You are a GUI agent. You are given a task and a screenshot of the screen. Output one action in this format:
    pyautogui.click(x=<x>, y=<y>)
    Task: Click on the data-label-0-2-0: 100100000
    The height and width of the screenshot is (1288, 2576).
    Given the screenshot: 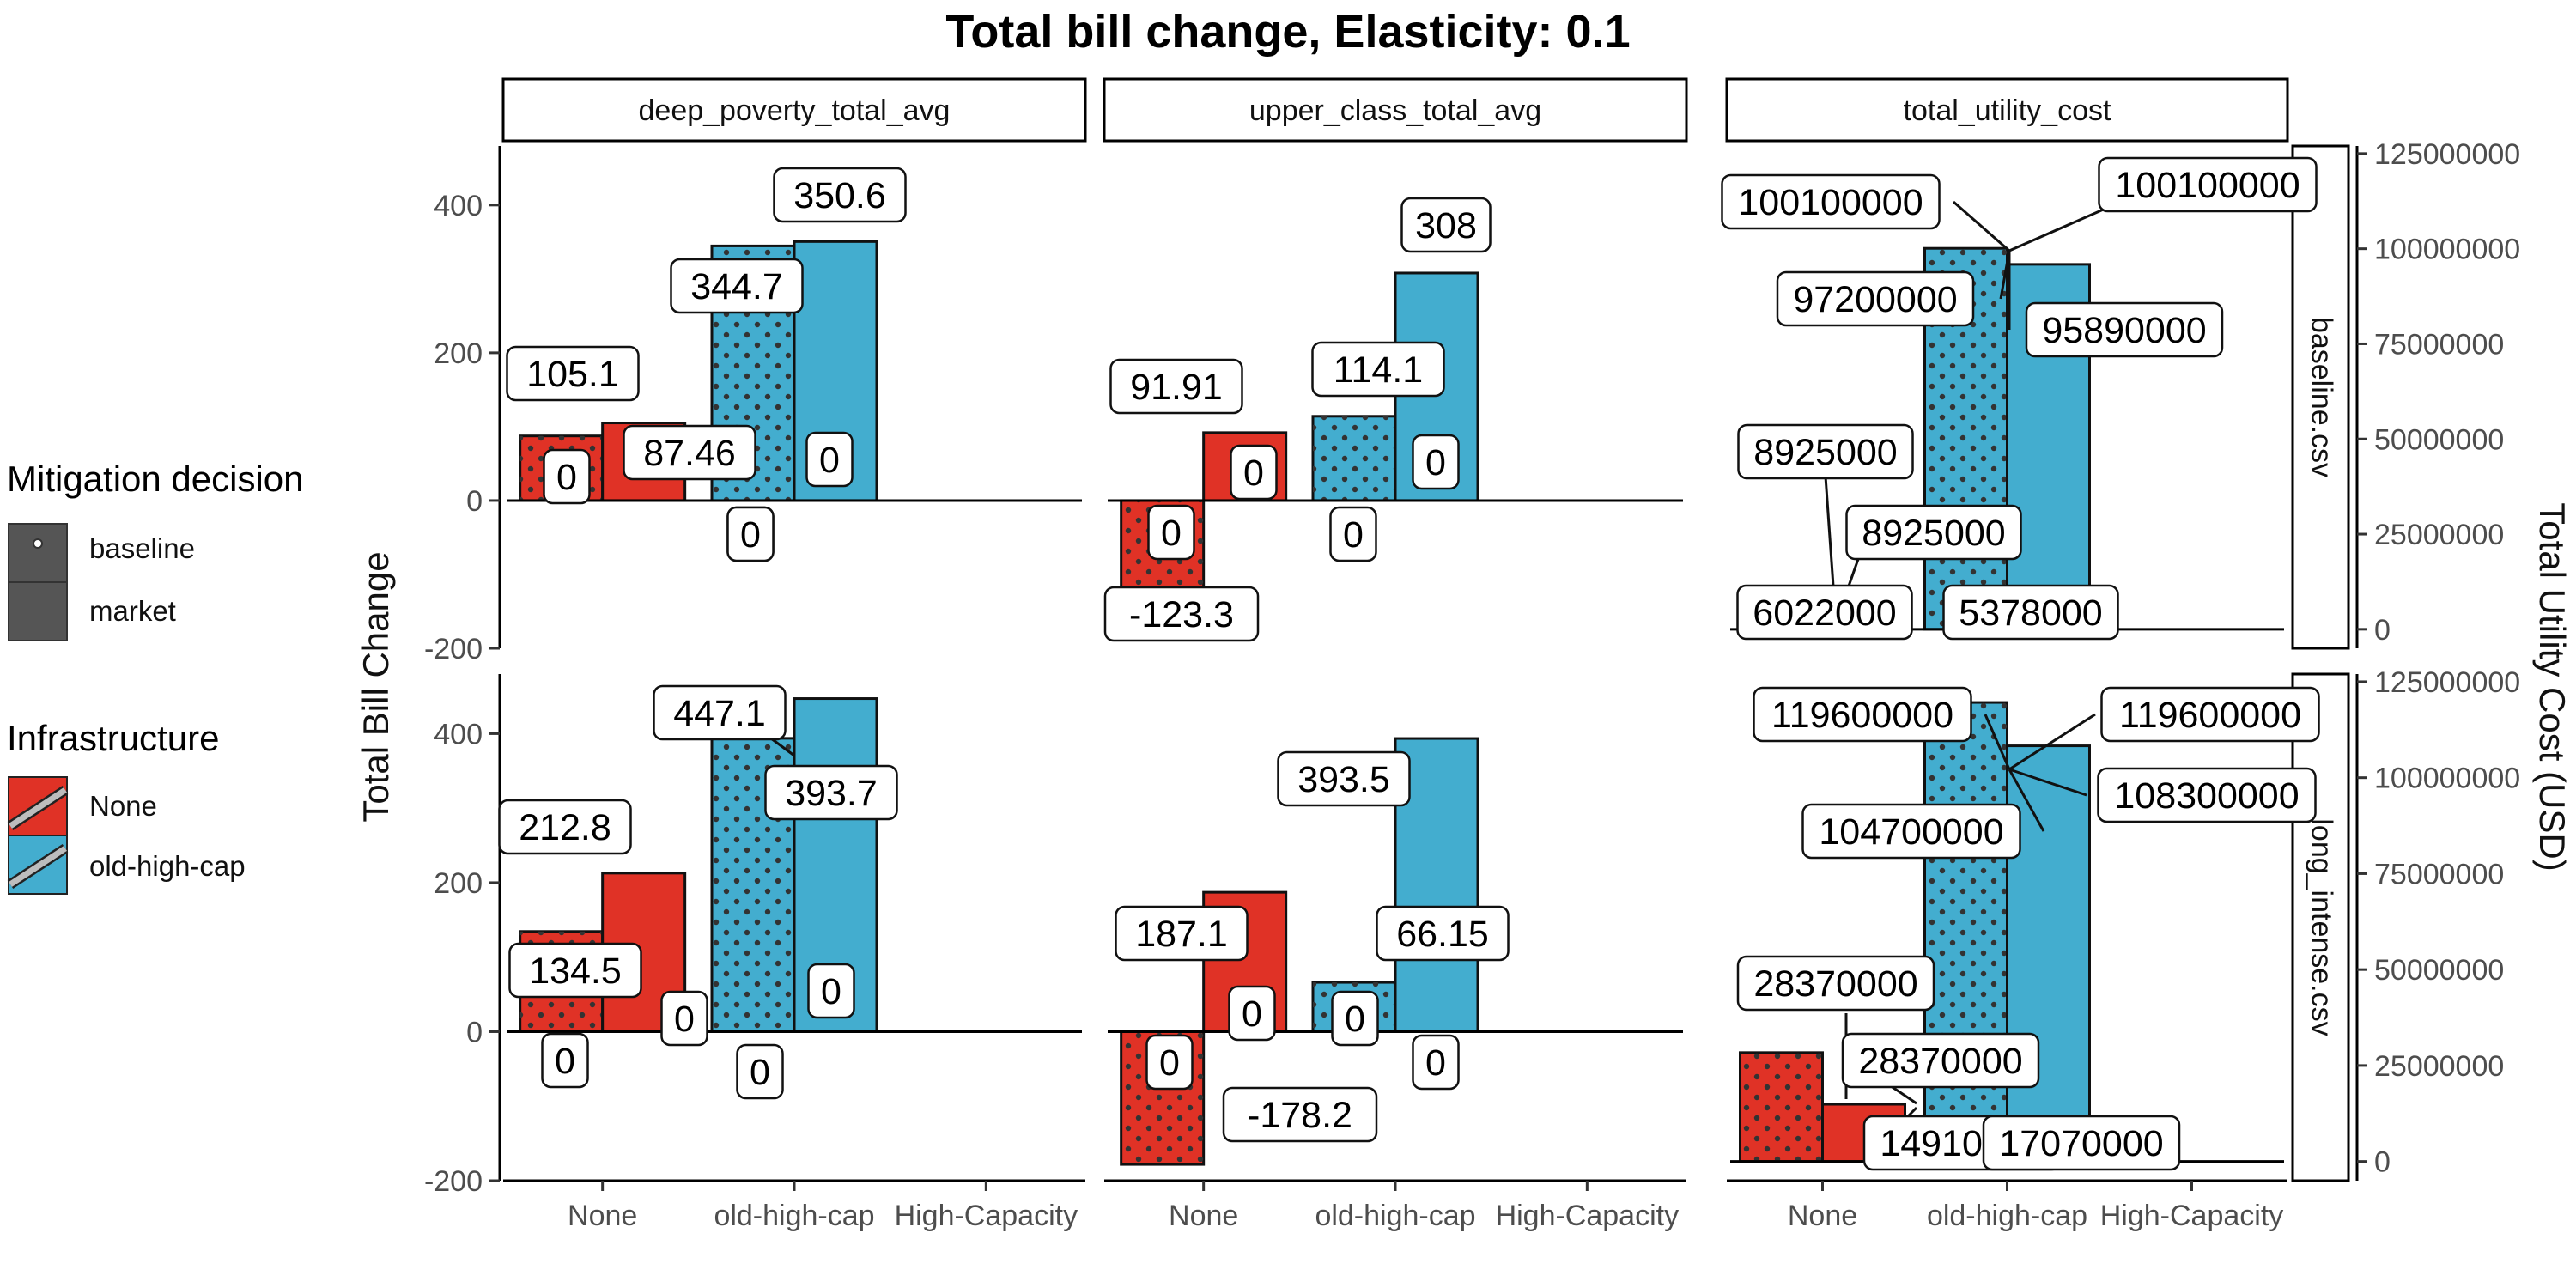 What is the action you would take?
    pyautogui.click(x=1831, y=202)
    